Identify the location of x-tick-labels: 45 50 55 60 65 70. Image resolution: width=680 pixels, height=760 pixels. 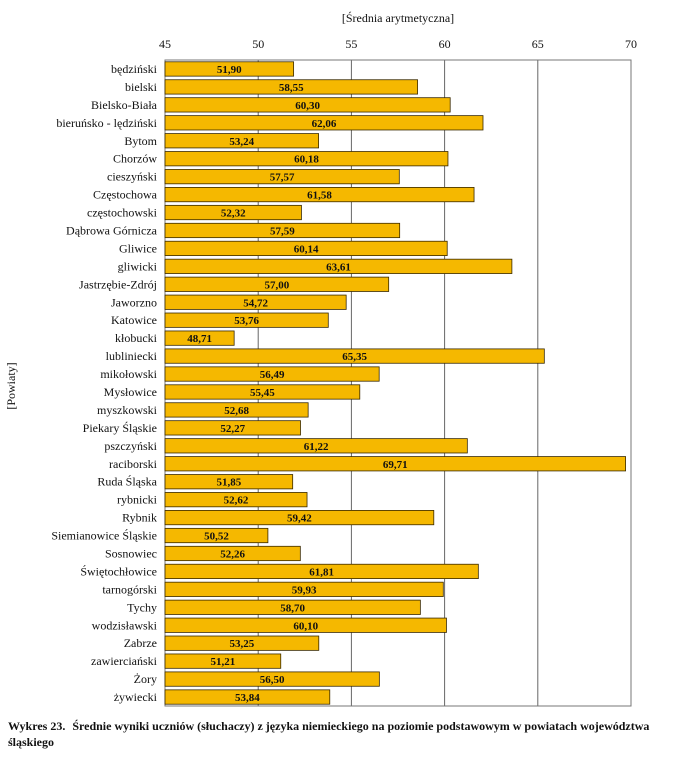
(398, 44).